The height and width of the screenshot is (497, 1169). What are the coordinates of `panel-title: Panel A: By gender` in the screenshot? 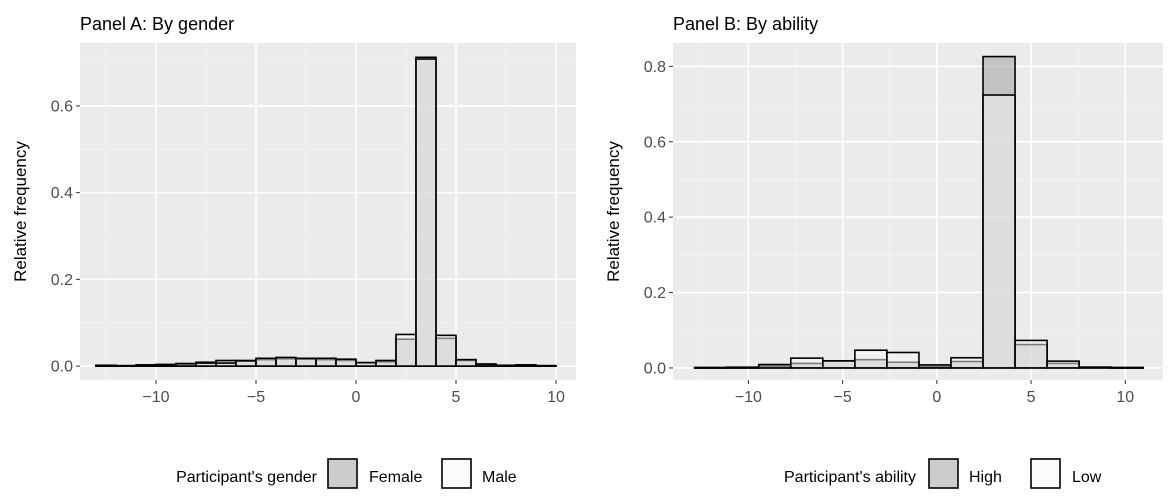 It's located at (157, 24).